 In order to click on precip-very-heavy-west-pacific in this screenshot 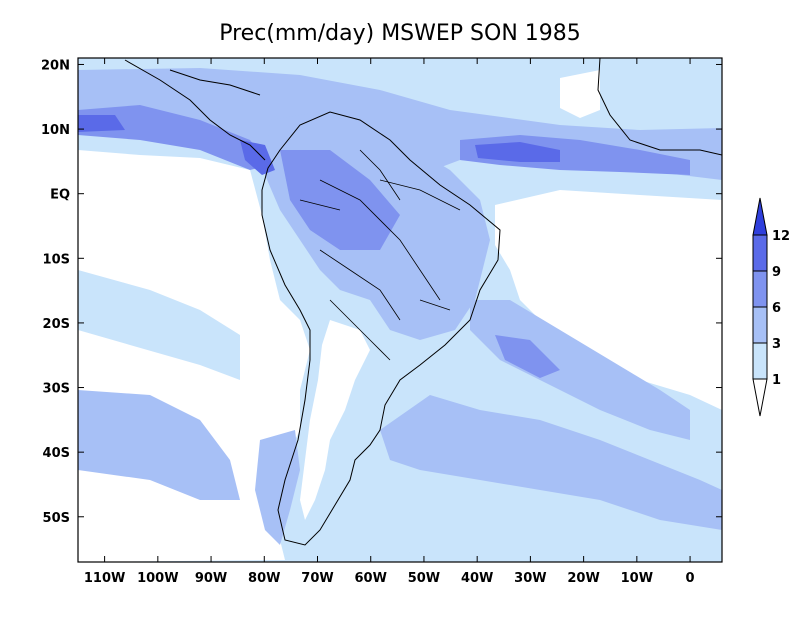, I will do `click(101, 123)`.